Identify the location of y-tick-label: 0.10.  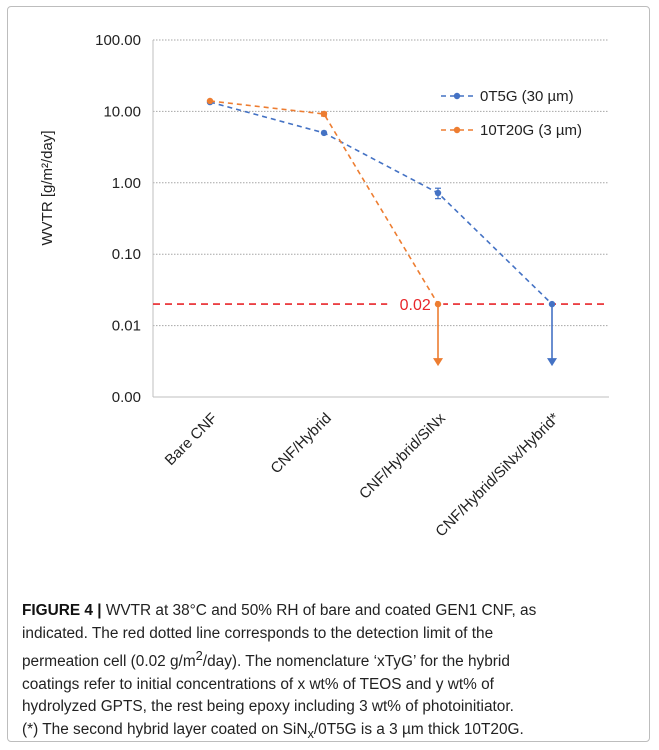
(126, 254).